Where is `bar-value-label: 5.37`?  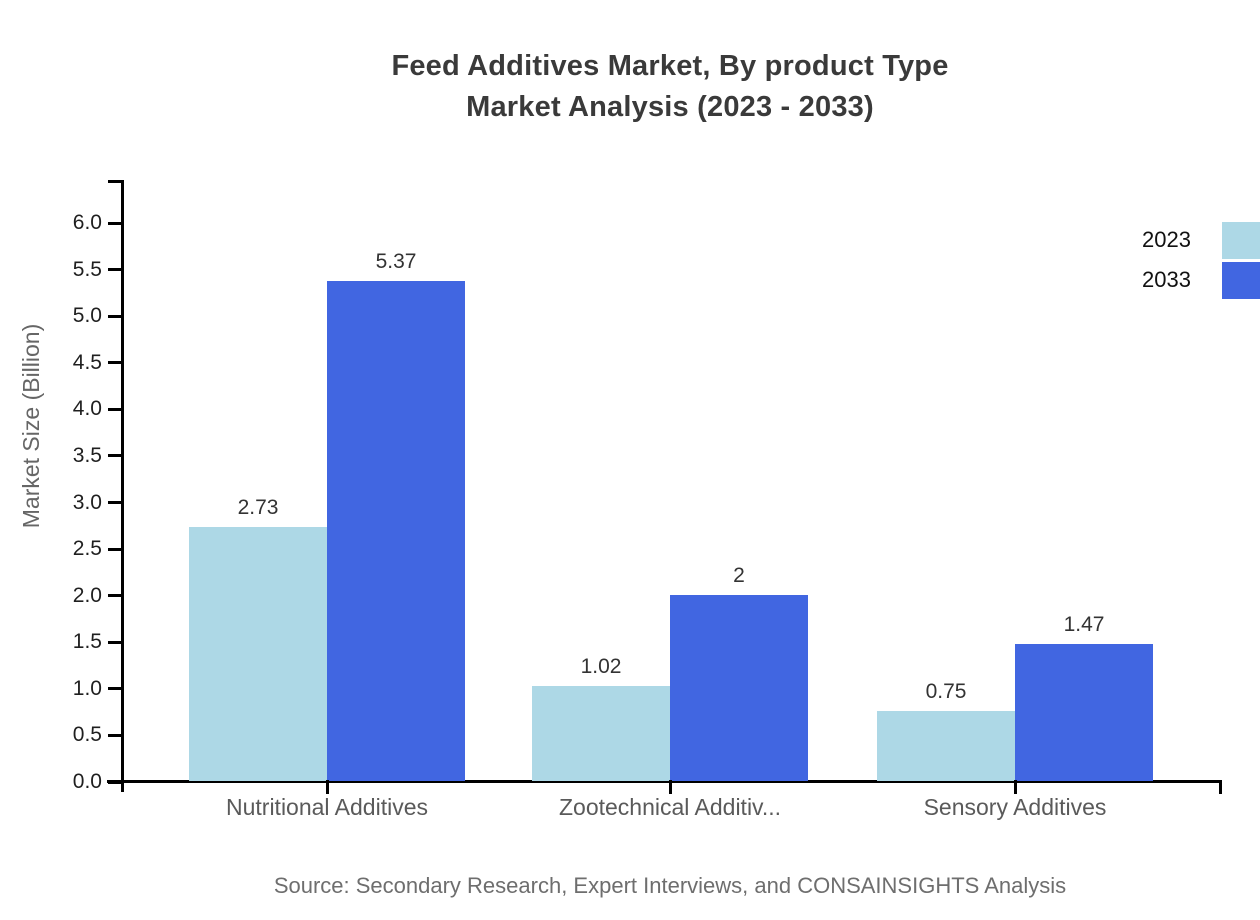 bar-value-label: 5.37 is located at coordinates (396, 261).